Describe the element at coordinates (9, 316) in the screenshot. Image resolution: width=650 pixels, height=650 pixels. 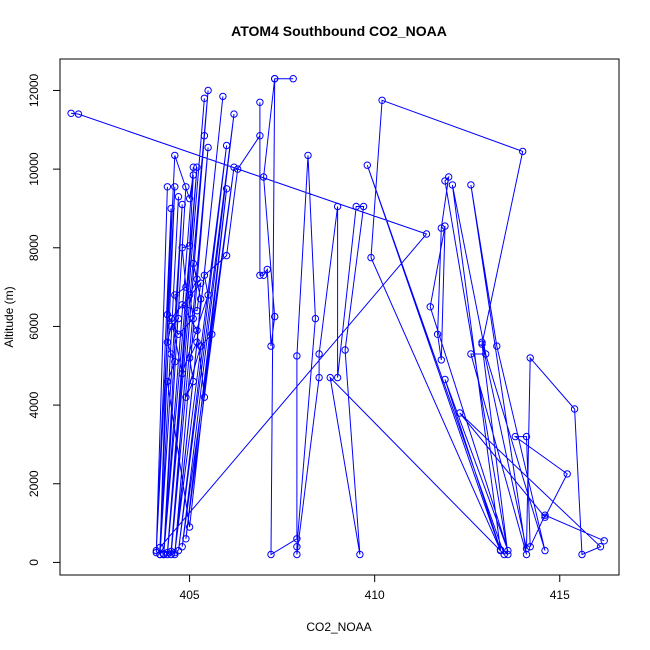
I see `y-axis-label: Altitude (m)` at that location.